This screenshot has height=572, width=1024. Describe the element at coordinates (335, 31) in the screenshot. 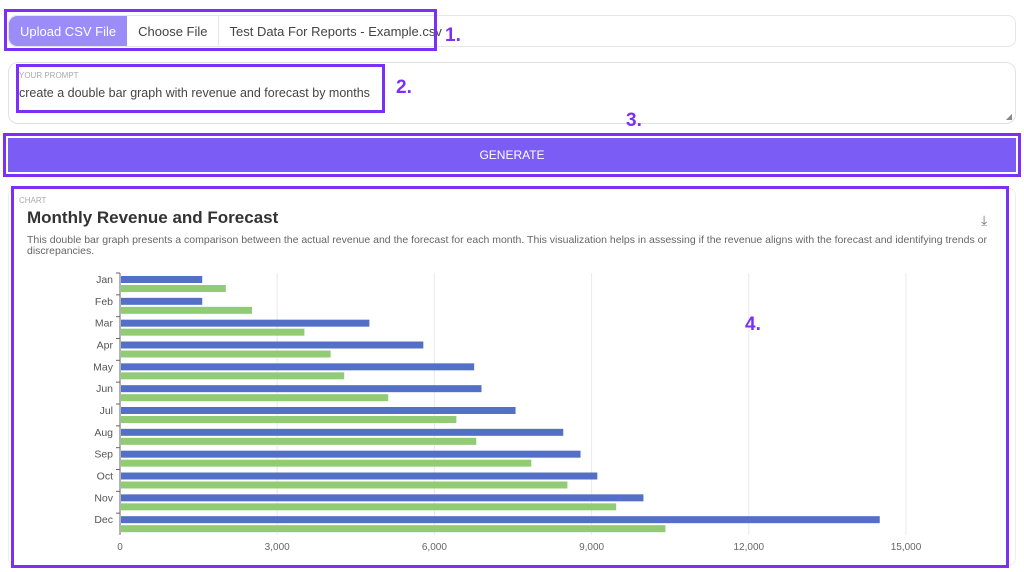

I see `selected-file-name: Test Data For Reports - Example.csv` at that location.